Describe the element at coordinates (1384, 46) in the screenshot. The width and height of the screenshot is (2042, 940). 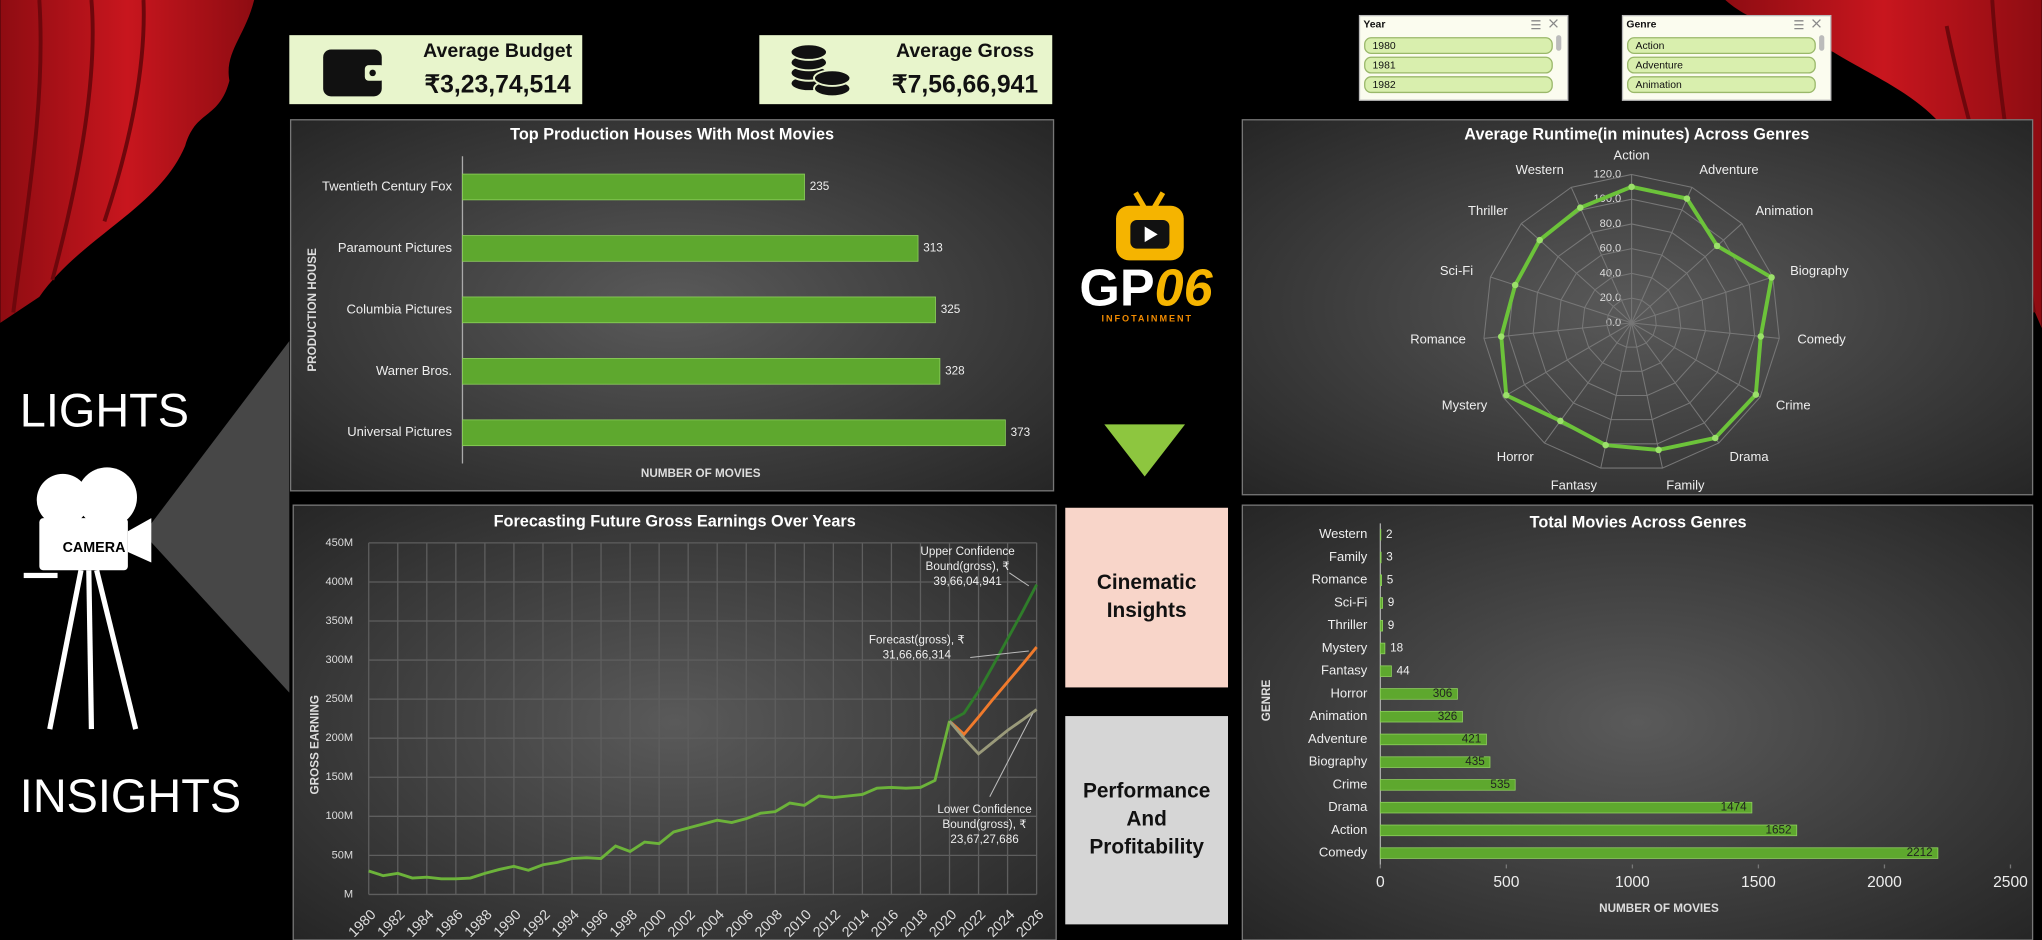
I see `slicer-item-label: 1980` at that location.